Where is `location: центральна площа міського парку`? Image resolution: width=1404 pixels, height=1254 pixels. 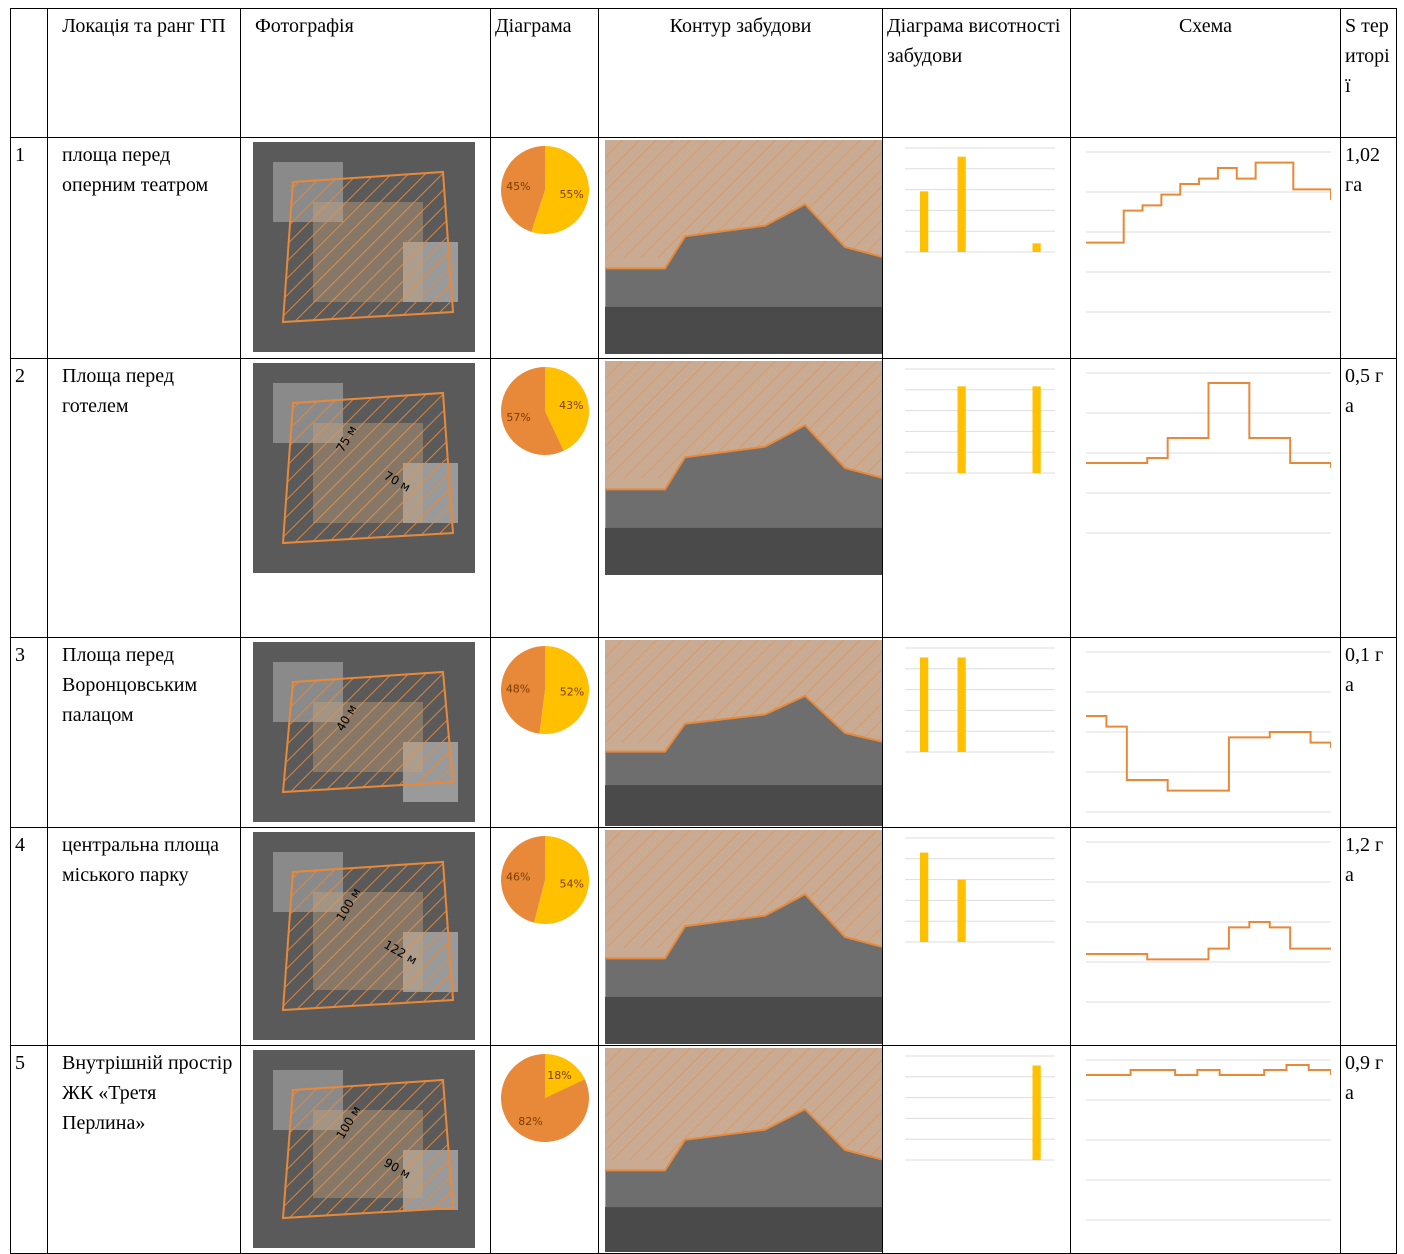
location: центральна площа міського парку is located at coordinates (144, 936).